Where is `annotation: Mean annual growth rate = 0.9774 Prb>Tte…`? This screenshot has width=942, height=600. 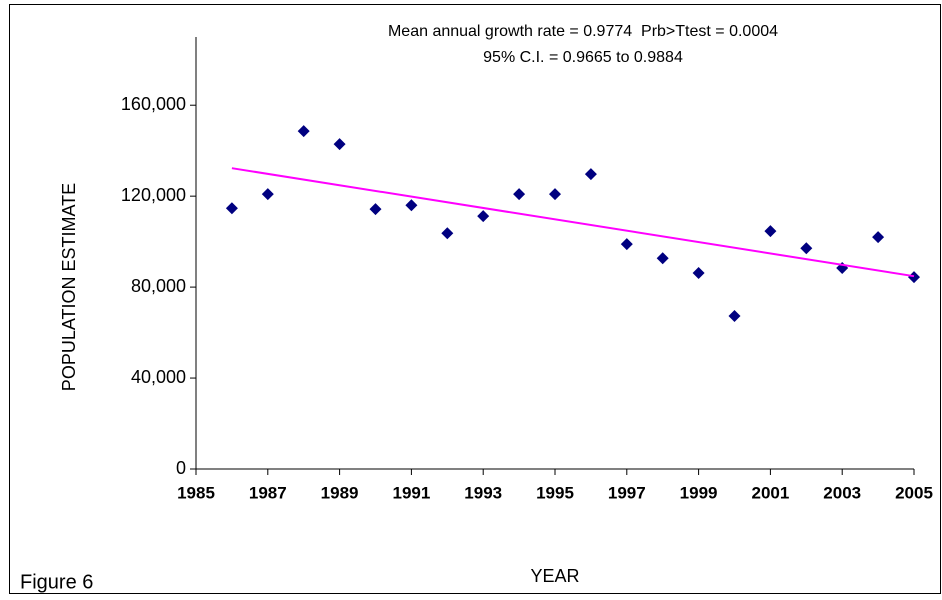 annotation: Mean annual growth rate = 0.9774 Prb>Tte… is located at coordinates (583, 31).